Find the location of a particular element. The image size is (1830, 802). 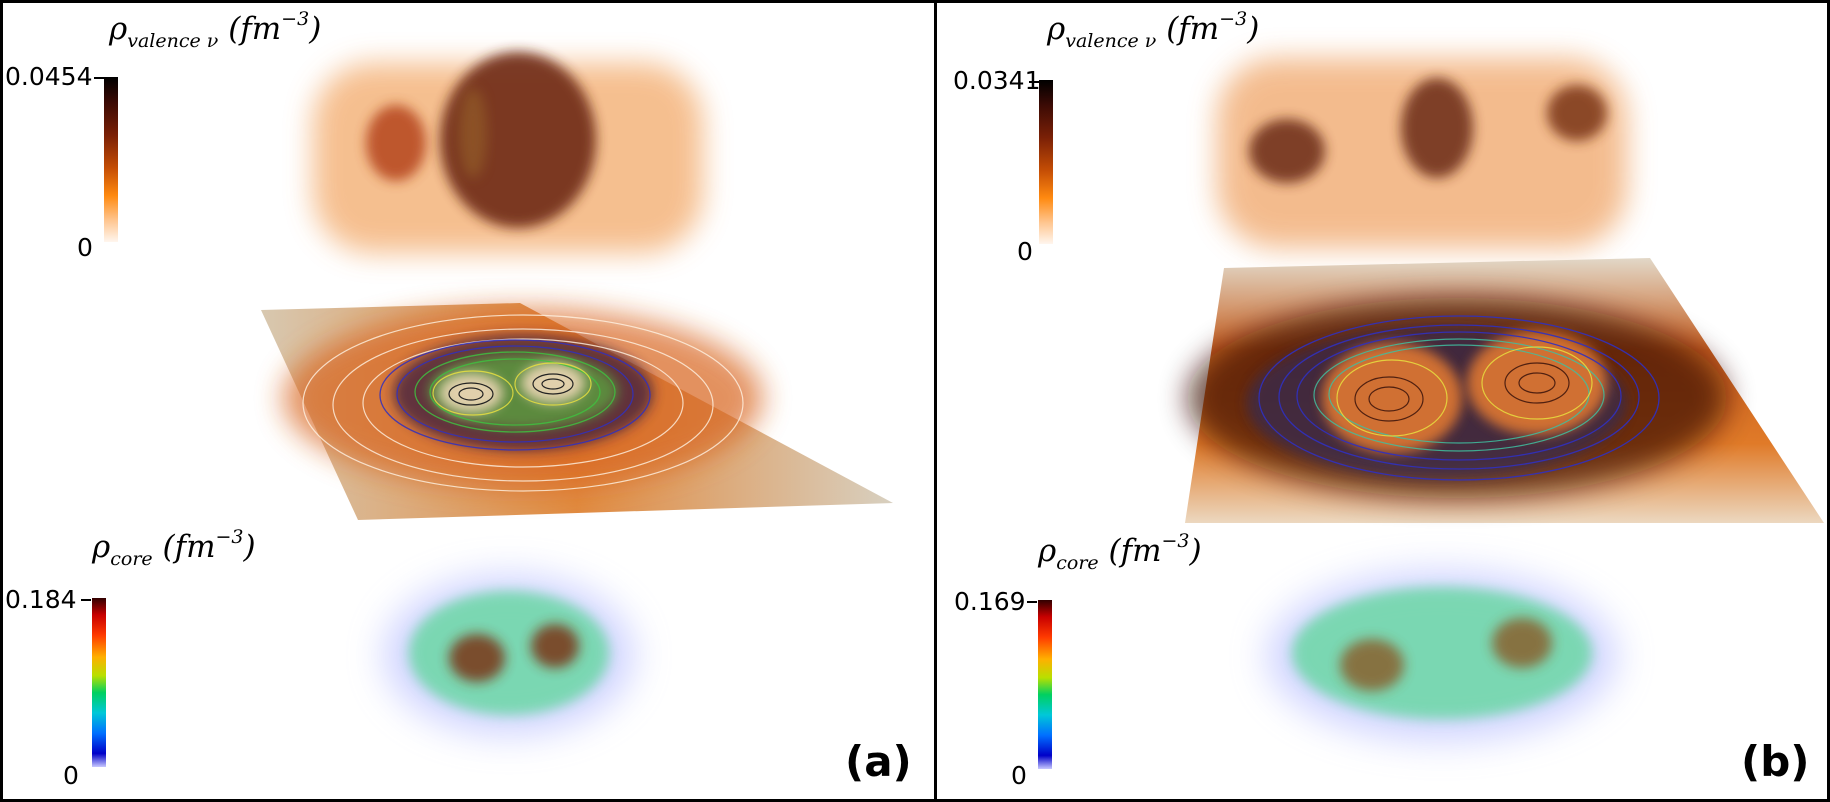

core-title-a: ρcore (fm−3) is located at coordinates (174, 548).